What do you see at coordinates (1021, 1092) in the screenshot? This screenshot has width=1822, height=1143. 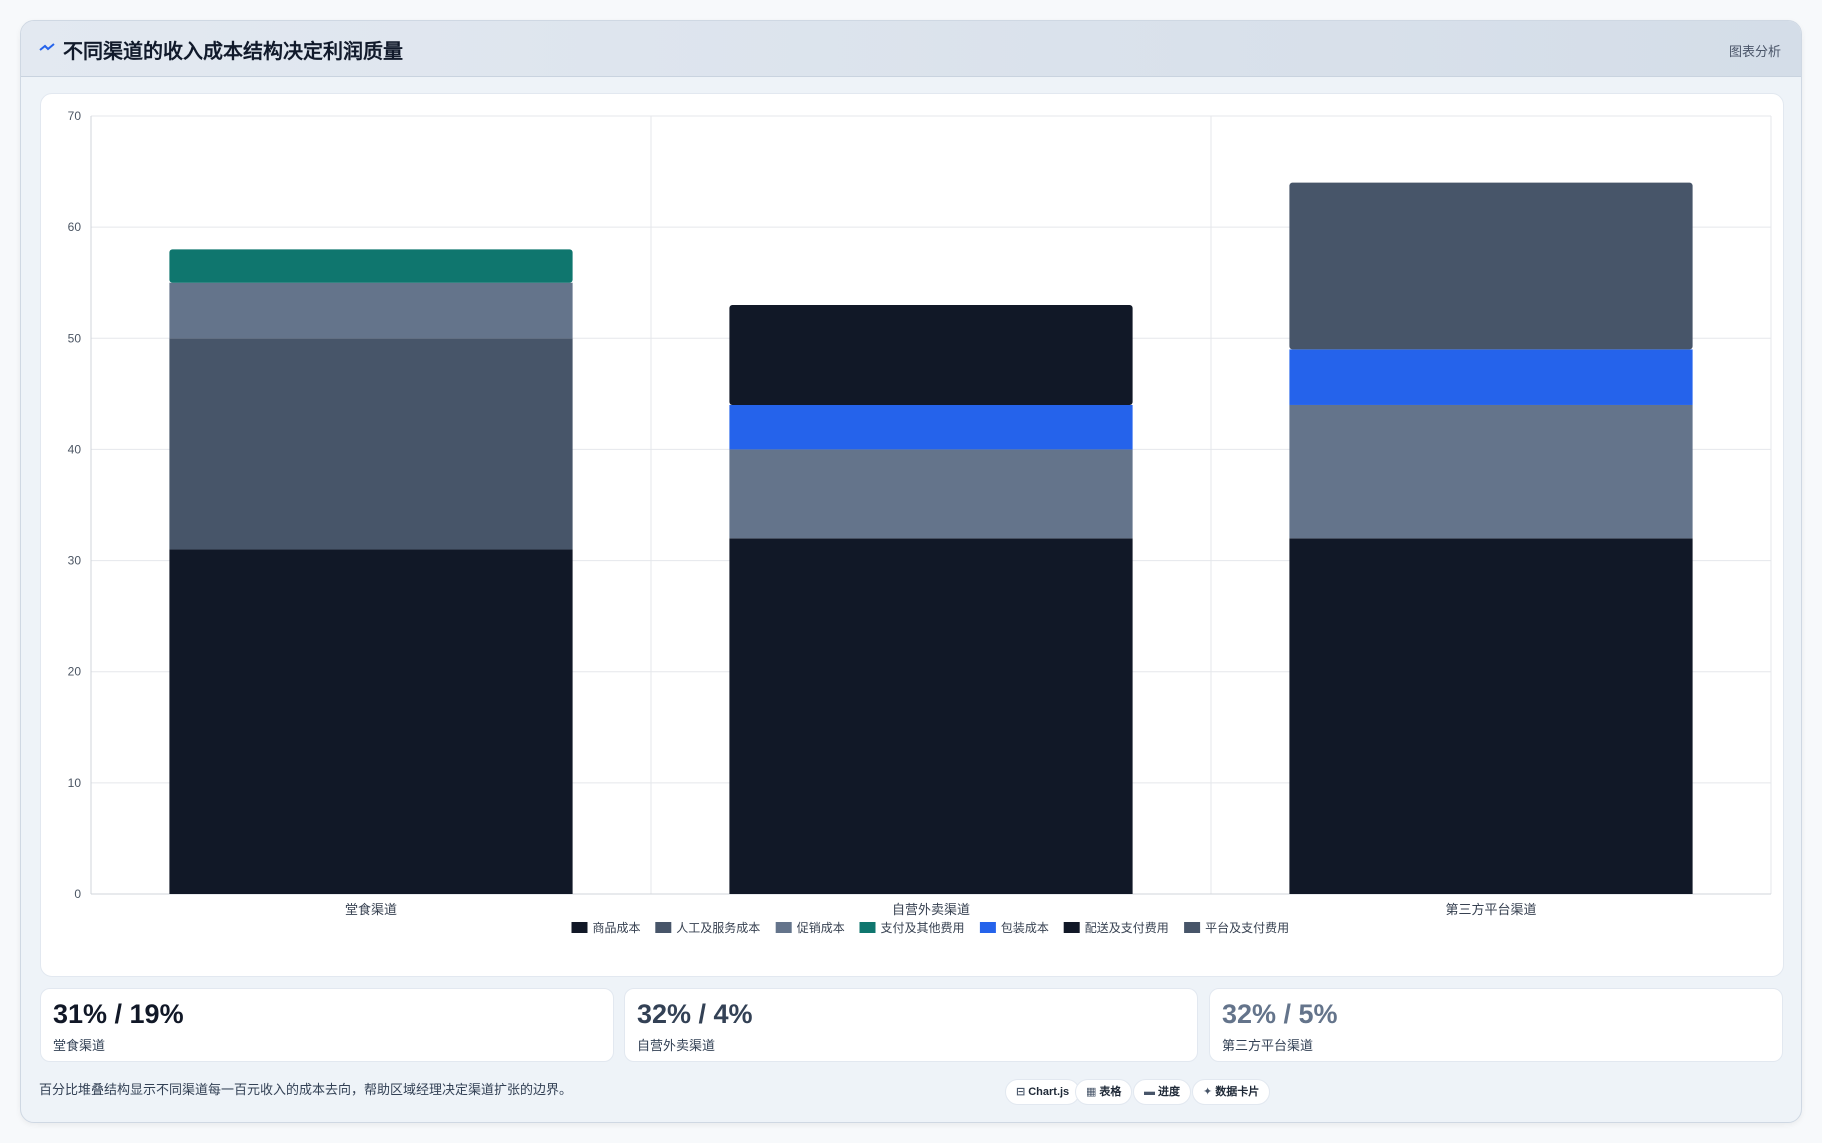 I see `chart-icon: ⊟` at bounding box center [1021, 1092].